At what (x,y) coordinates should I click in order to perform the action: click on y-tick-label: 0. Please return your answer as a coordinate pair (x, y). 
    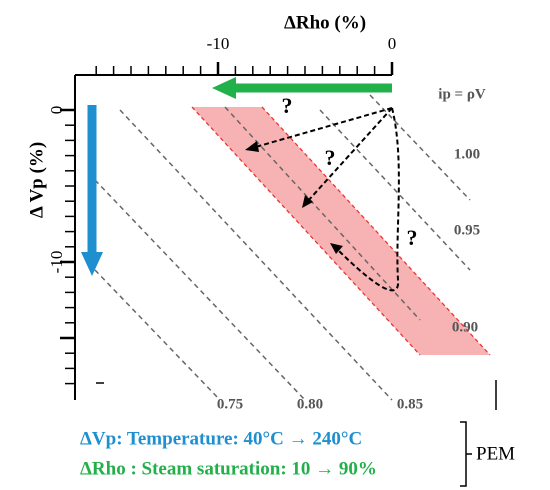
    Looking at the image, I should click on (56, 110).